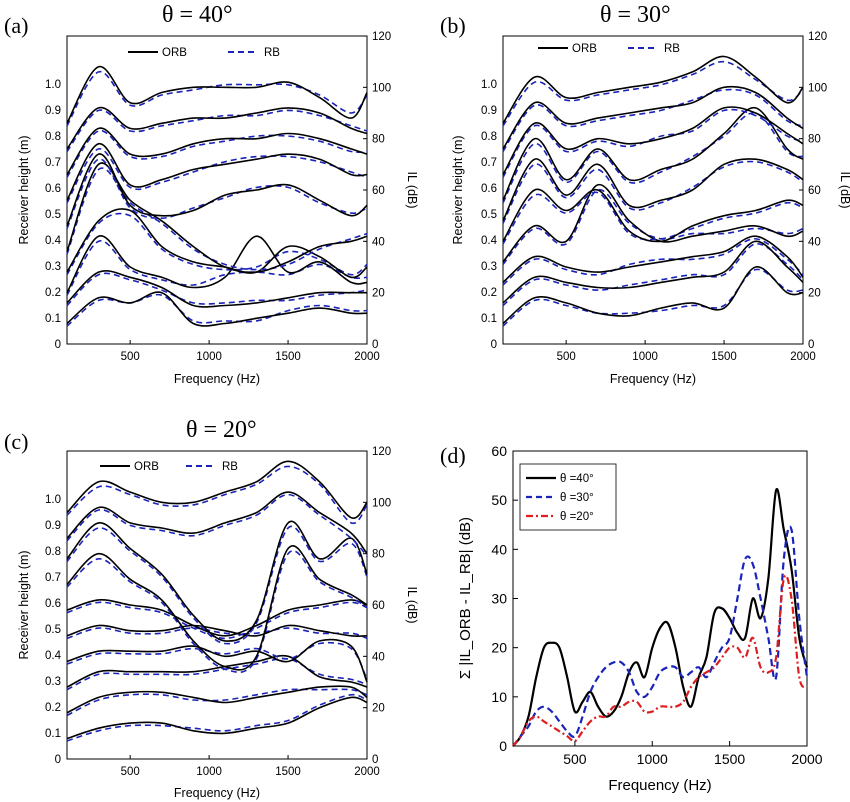 The height and width of the screenshot is (802, 850). What do you see at coordinates (217, 151) in the screenshot?
I see `orb-curve-h0.8` at bounding box center [217, 151].